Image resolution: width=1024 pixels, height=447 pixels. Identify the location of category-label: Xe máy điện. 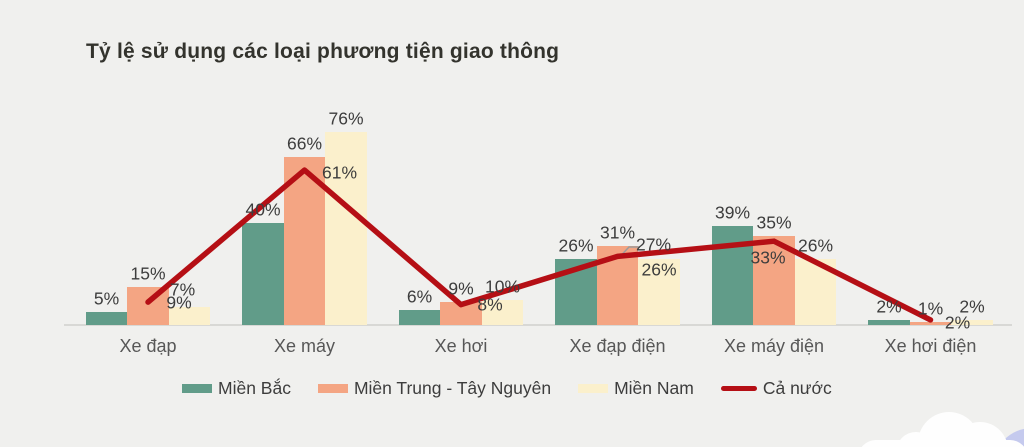
(774, 346).